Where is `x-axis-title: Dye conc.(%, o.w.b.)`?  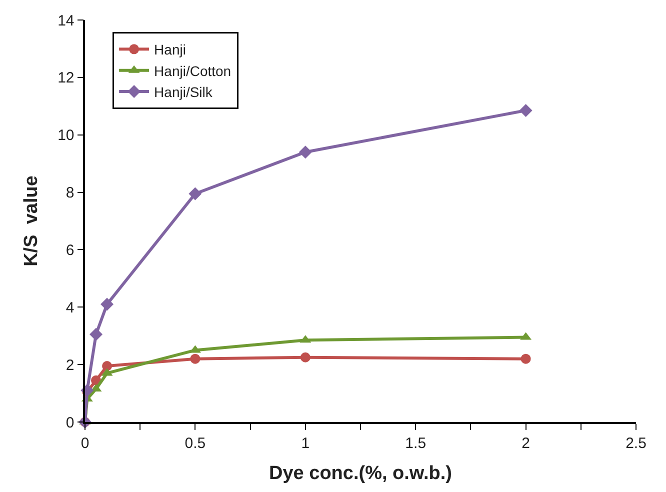
x-axis-title: Dye conc.(%, o.w.b.) is located at coordinates (360, 473).